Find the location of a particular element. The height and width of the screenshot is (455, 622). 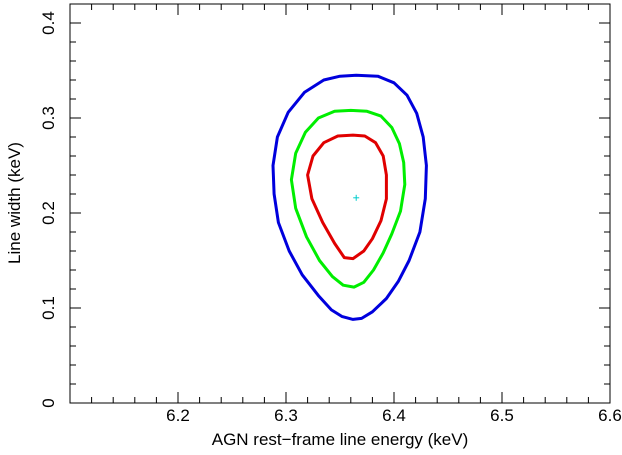

x-tick-label: 6.5 is located at coordinates (502, 415).